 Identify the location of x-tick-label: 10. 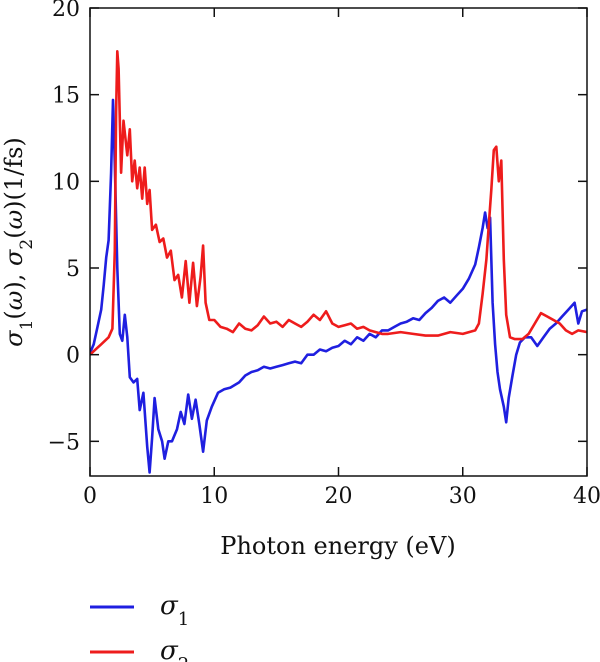
(214, 496).